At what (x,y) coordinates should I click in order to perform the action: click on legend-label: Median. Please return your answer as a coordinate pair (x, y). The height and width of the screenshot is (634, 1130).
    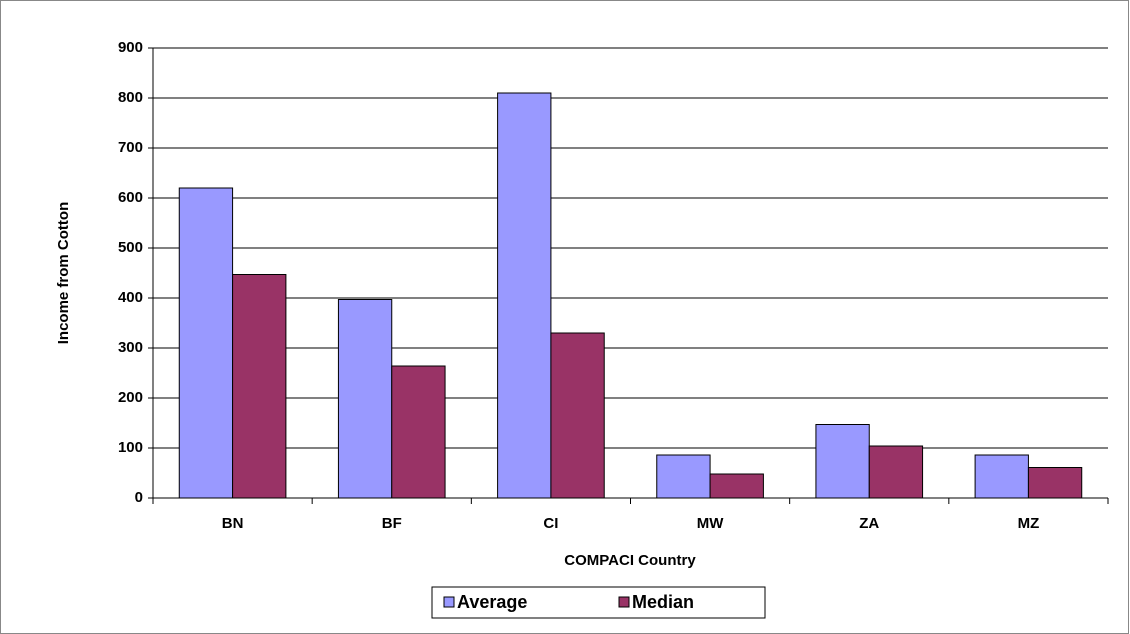
    Looking at the image, I should click on (663, 602).